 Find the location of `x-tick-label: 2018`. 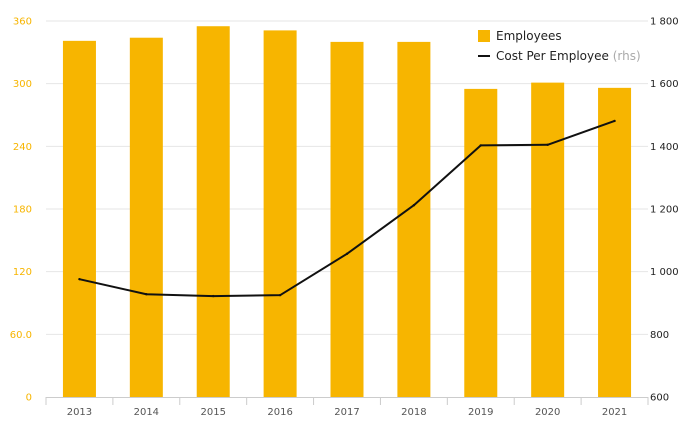

x-tick-label: 2018 is located at coordinates (413, 412).